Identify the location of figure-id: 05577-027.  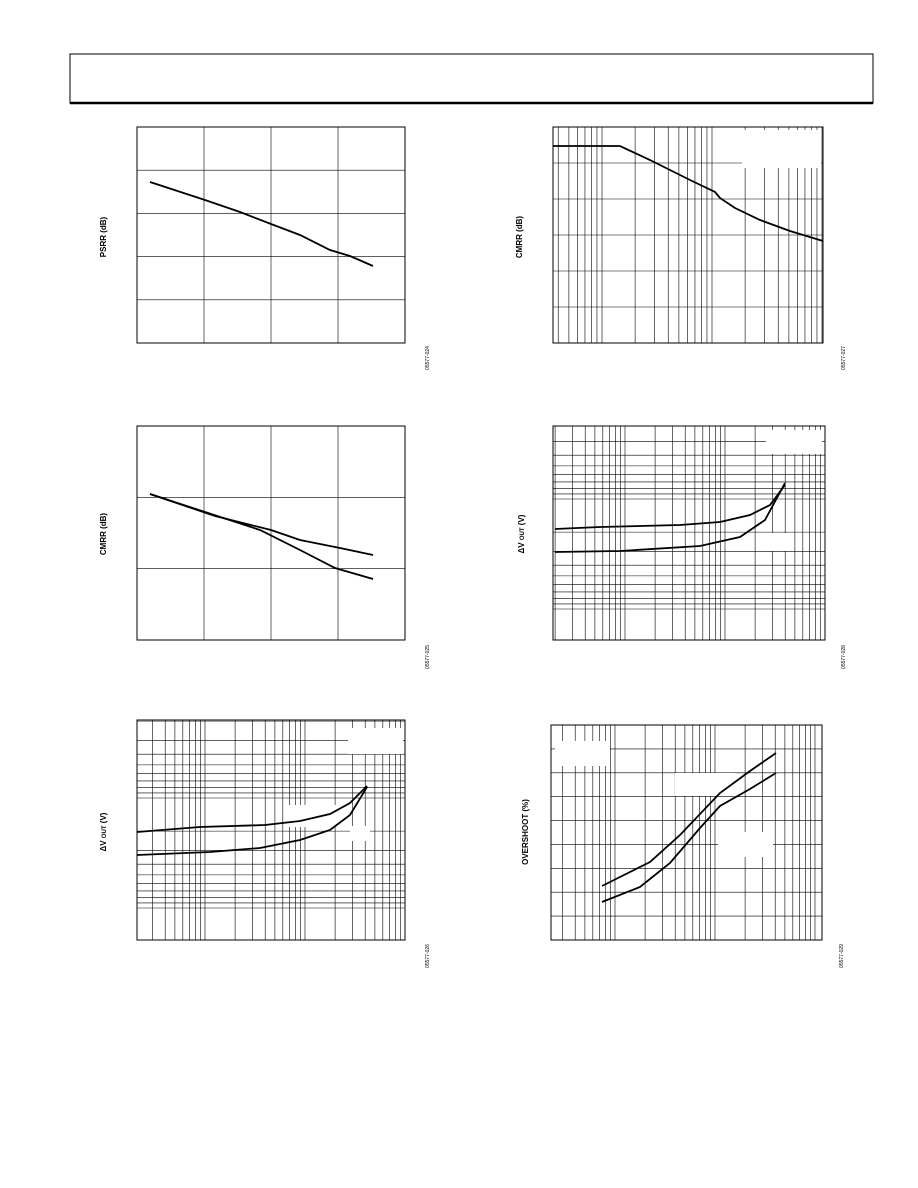
(844, 358).